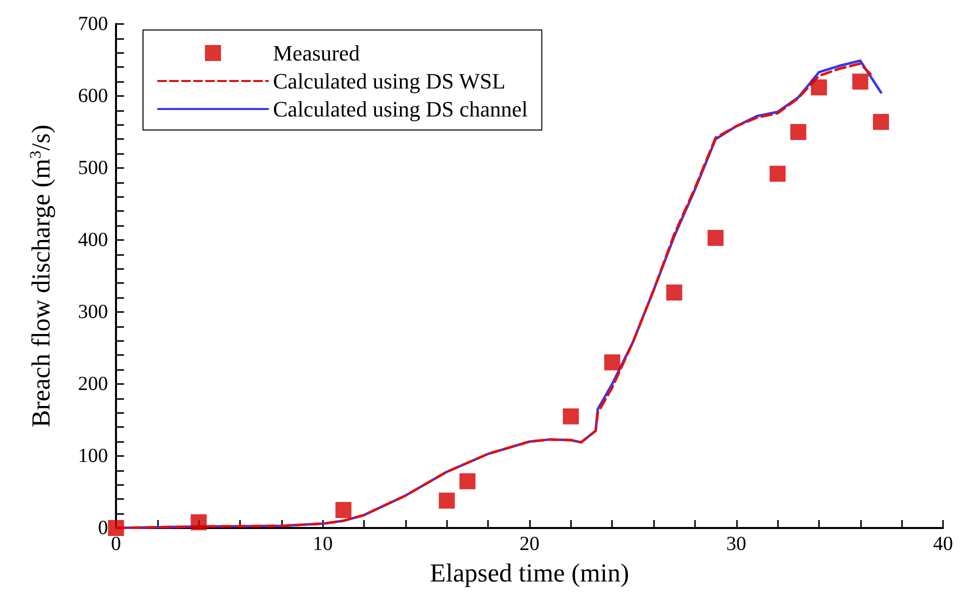 The image size is (966, 604). I want to click on y-tick-label: 600, so click(93, 96).